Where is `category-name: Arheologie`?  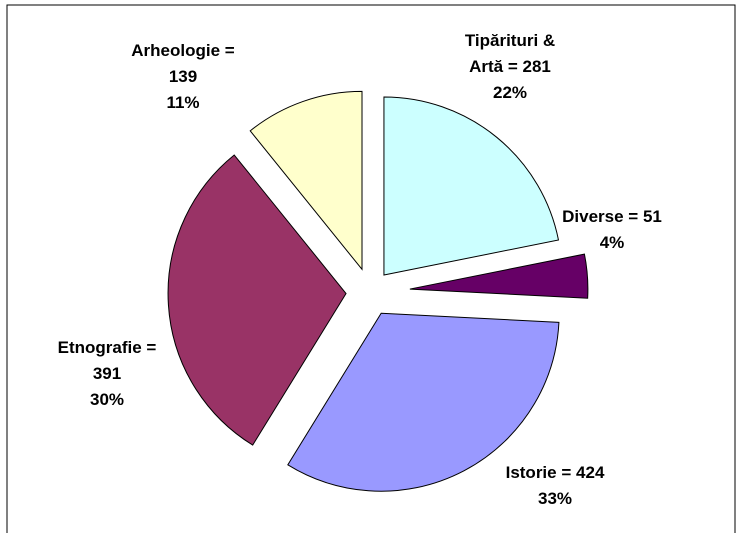
category-name: Arheologie is located at coordinates (176, 50).